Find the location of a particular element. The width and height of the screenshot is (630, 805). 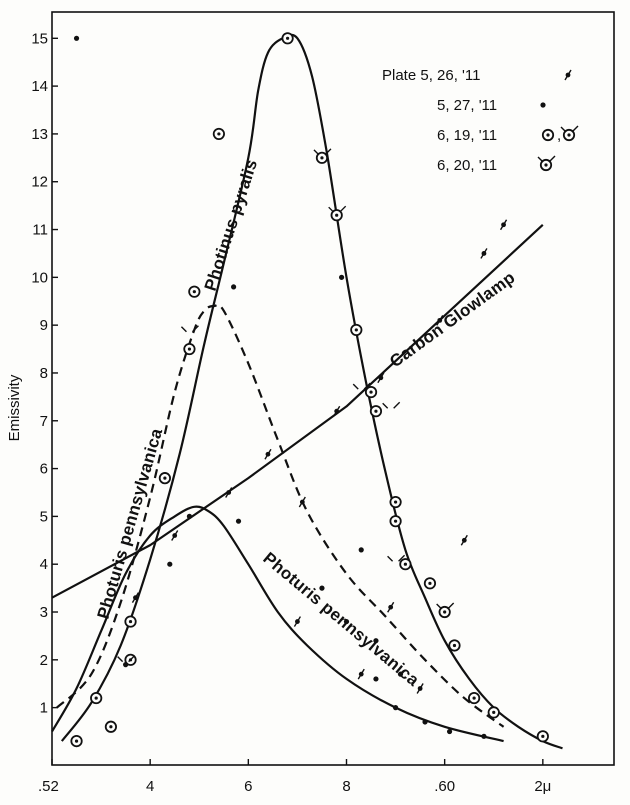

y-tick-label: 6 is located at coordinates (44, 469).